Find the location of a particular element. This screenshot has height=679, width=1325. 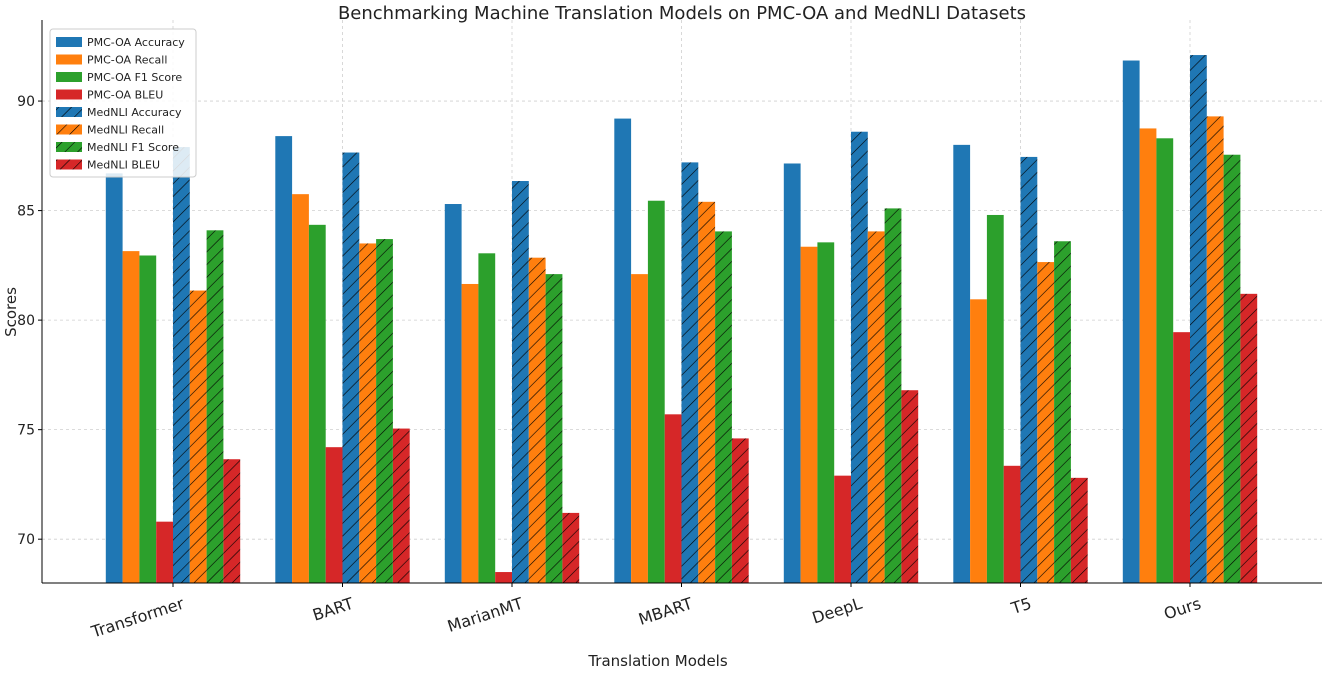

bar-pmc-oa-accuracy-mbart is located at coordinates (623, 350).